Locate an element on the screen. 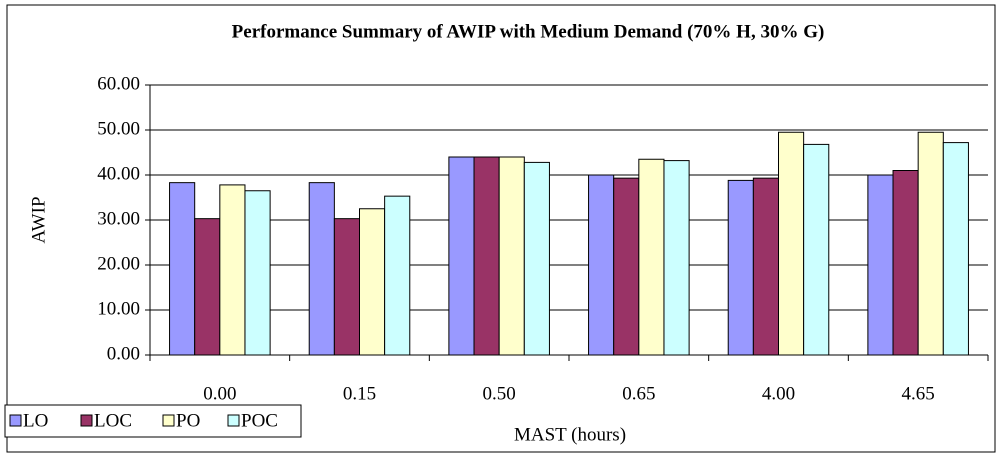 This screenshot has width=1002, height=454. x-tick-label: 0.15 is located at coordinates (359, 393).